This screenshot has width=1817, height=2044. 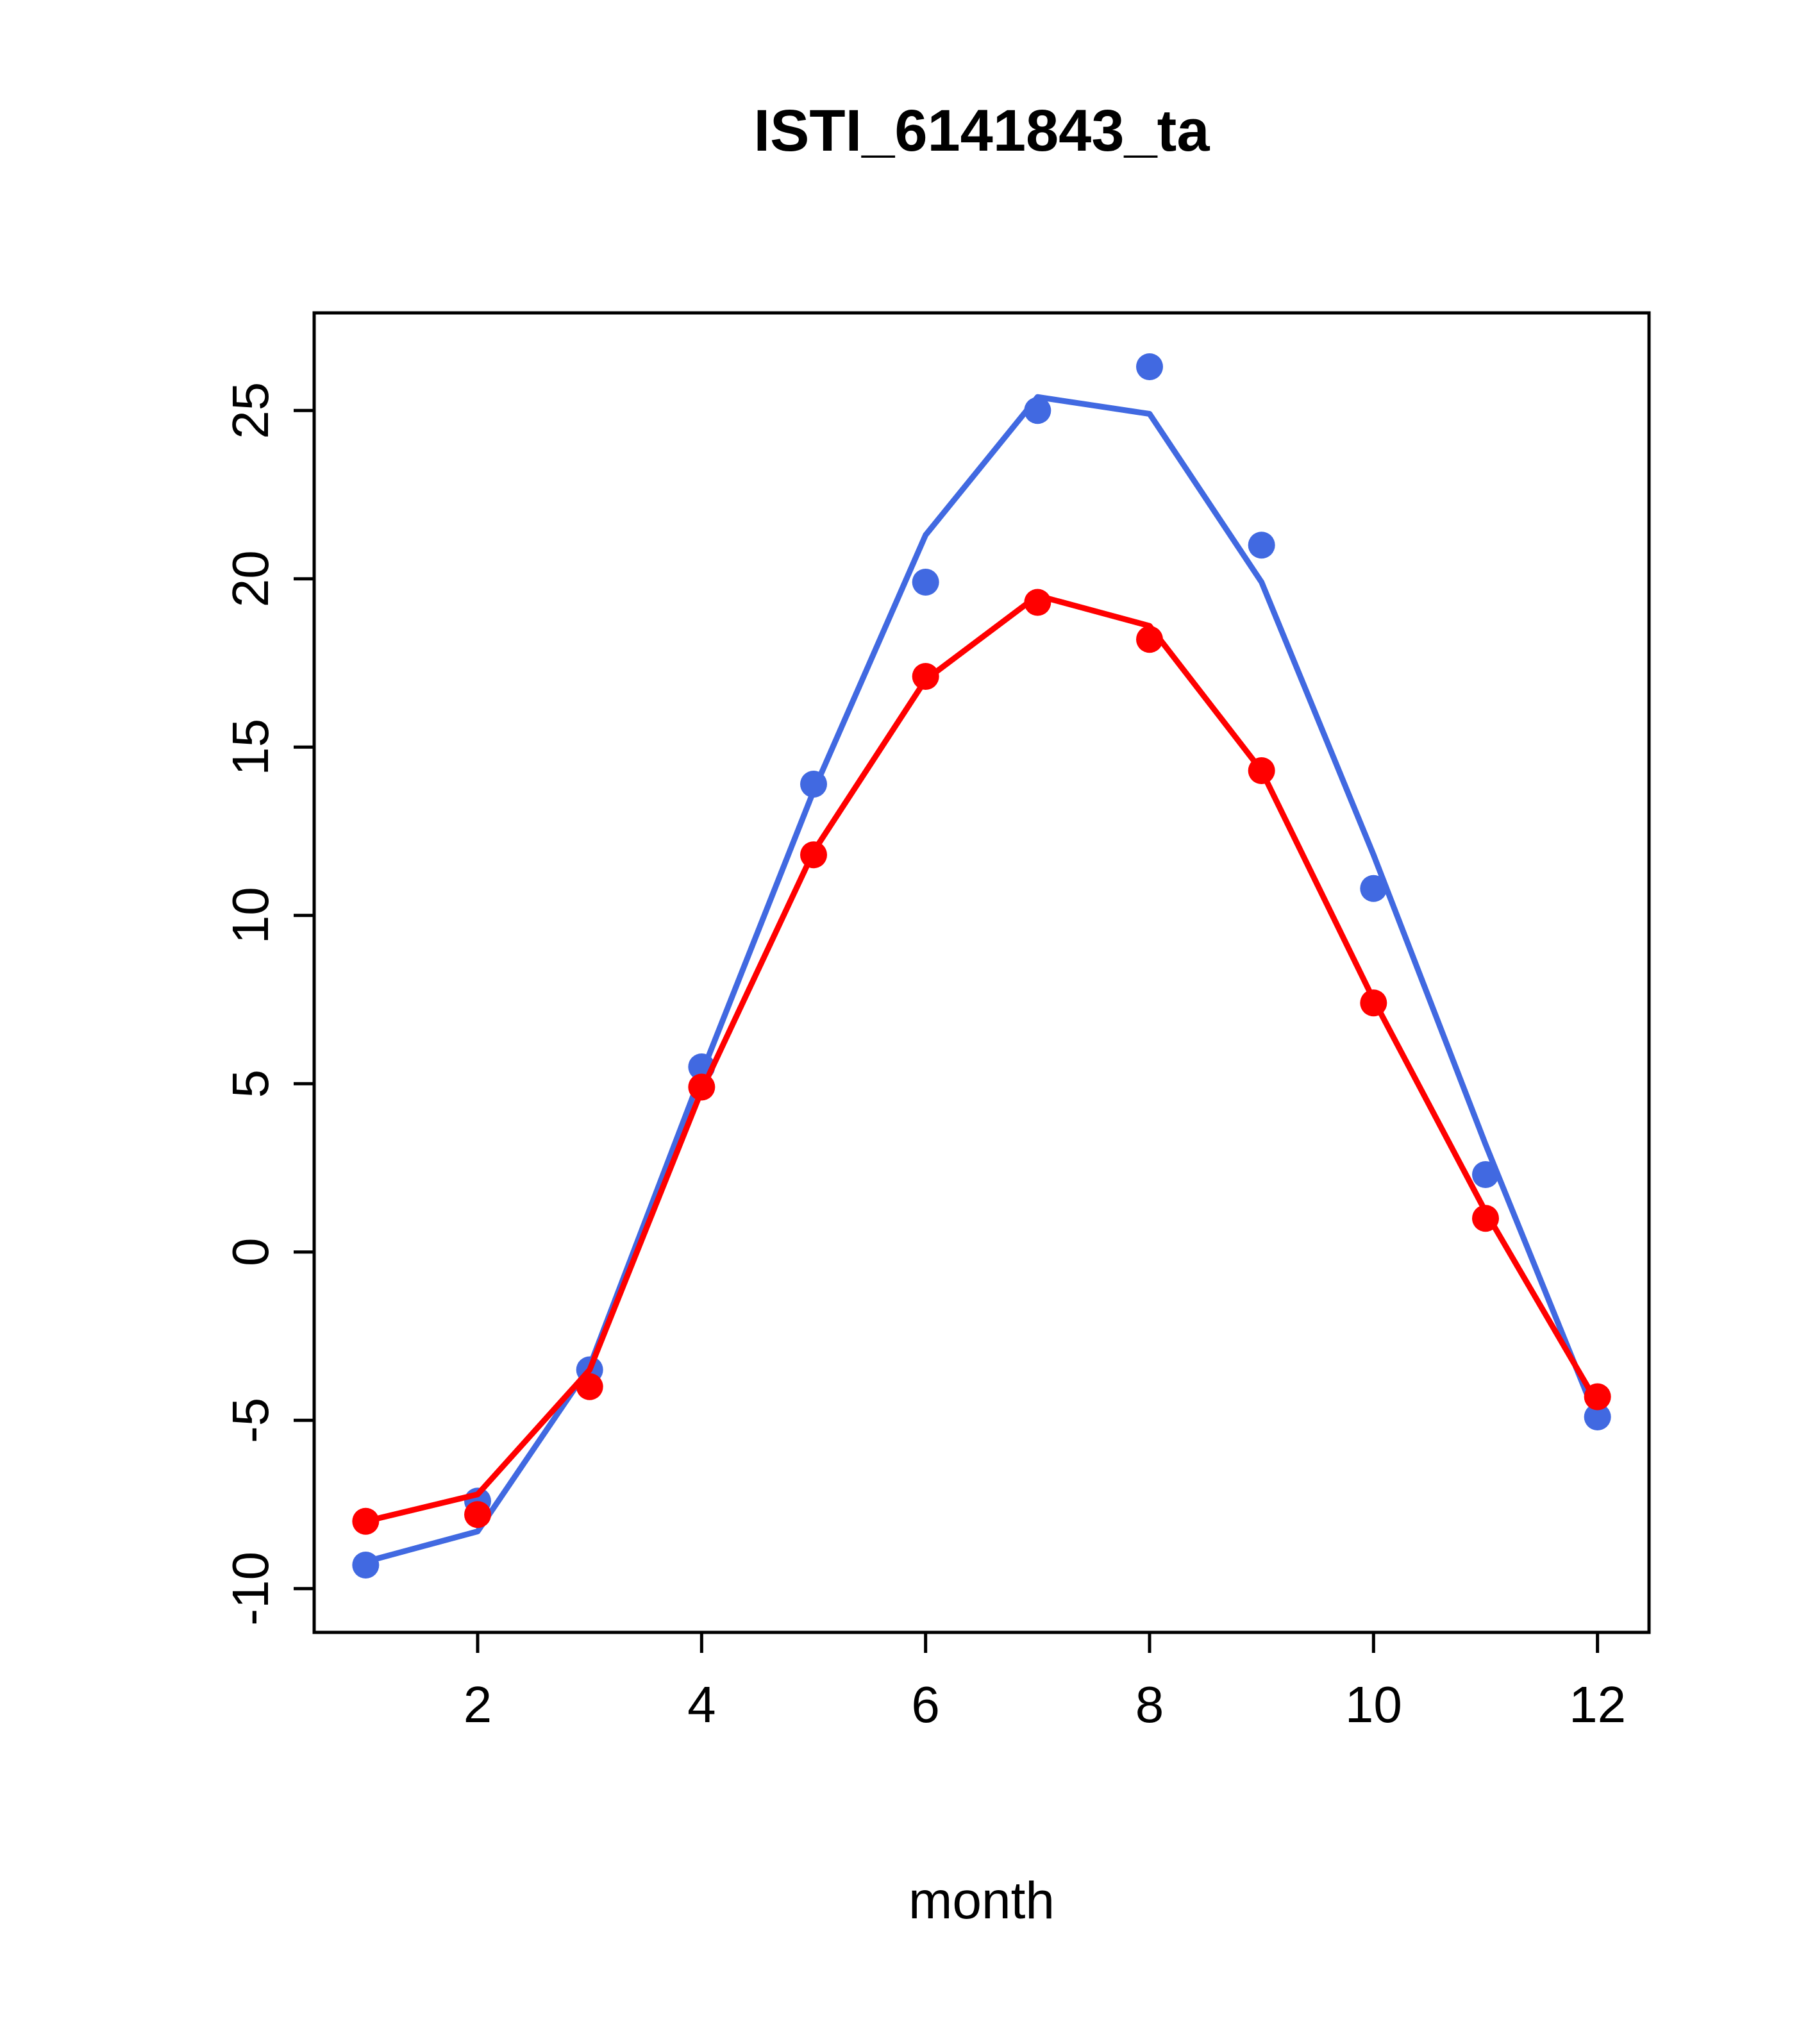 I want to click on y-axis-tick-label: 20, so click(x=250, y=578).